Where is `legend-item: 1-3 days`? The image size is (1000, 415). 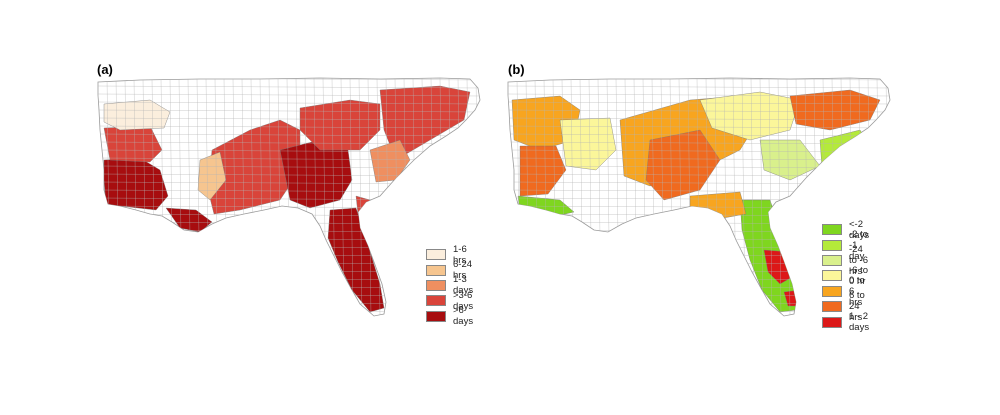
legend-item: 1-3 days is located at coordinates (449, 285).